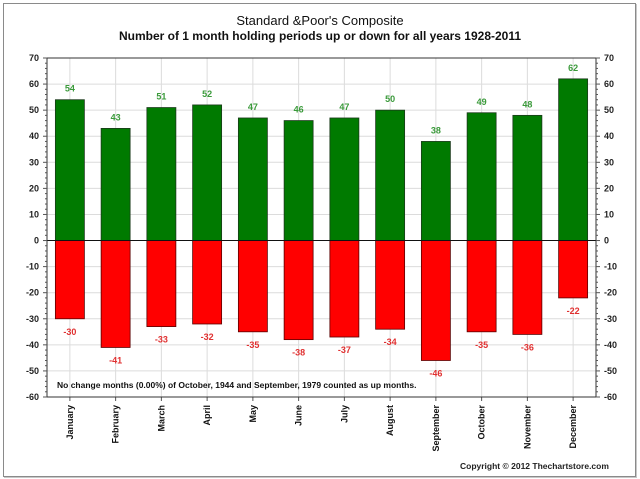  Describe the element at coordinates (609, 136) in the screenshot. I see `y-tick-label-right: 40` at that location.